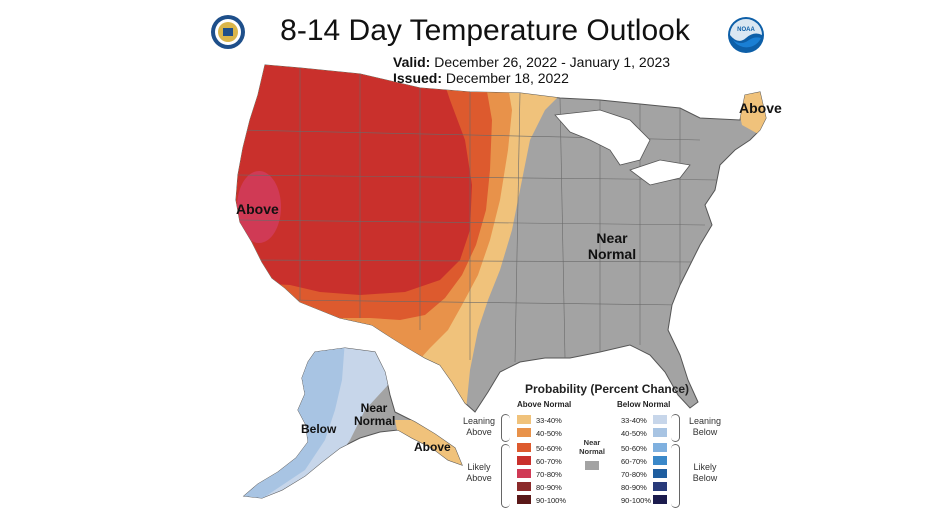  What do you see at coordinates (592, 442) in the screenshot?
I see `legend-near-normal-line1: Near` at bounding box center [592, 442].